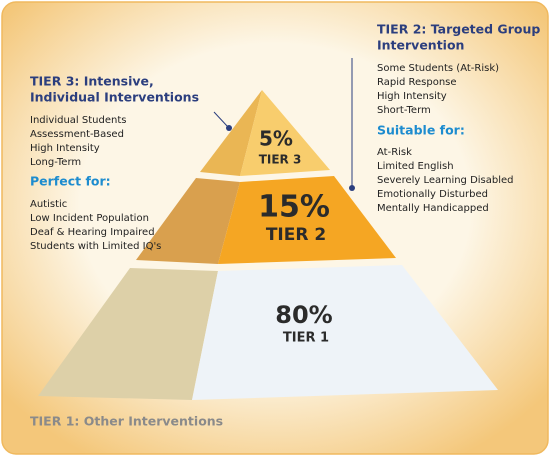  What do you see at coordinates (394, 152) in the screenshot?
I see `tier2-sub-item: At-Risk` at bounding box center [394, 152].